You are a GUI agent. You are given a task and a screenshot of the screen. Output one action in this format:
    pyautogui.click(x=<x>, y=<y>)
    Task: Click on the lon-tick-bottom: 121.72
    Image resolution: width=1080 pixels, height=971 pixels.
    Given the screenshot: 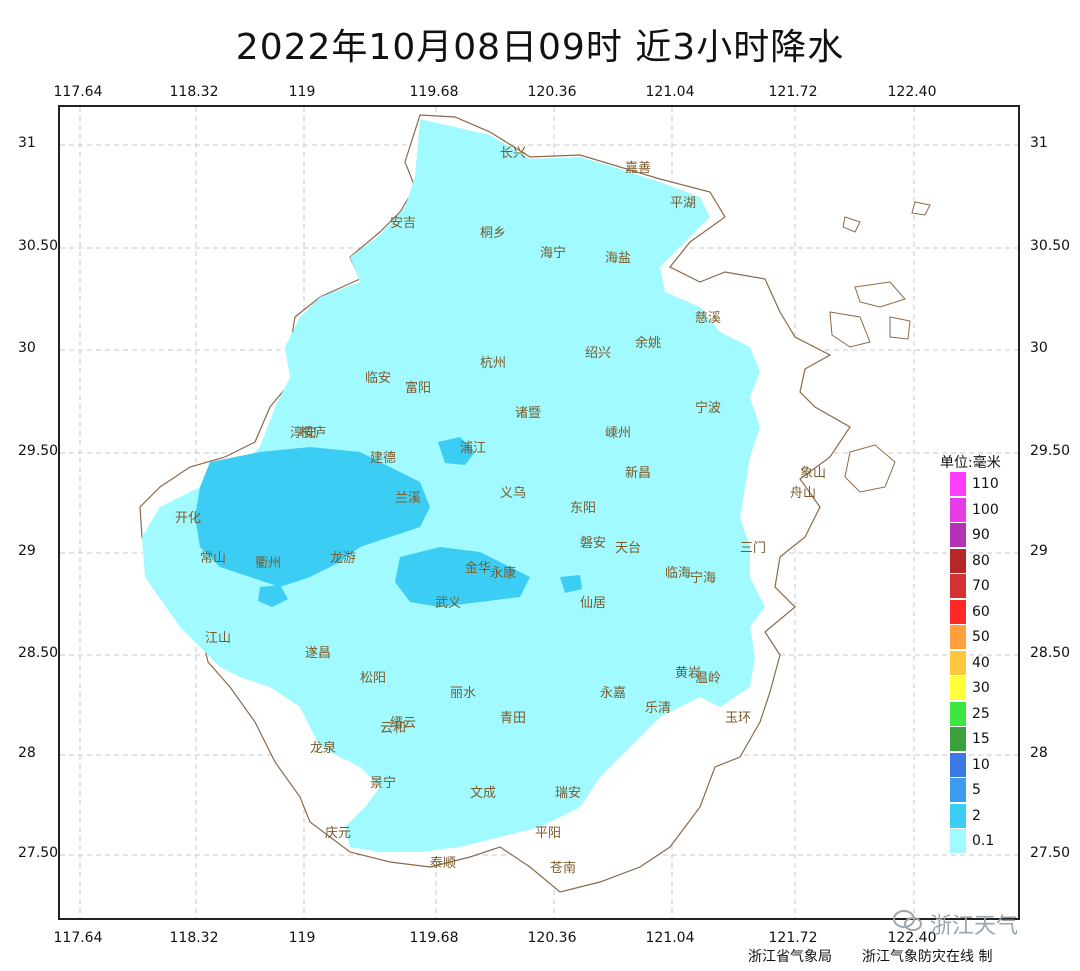 What is the action you would take?
    pyautogui.click(x=793, y=938)
    